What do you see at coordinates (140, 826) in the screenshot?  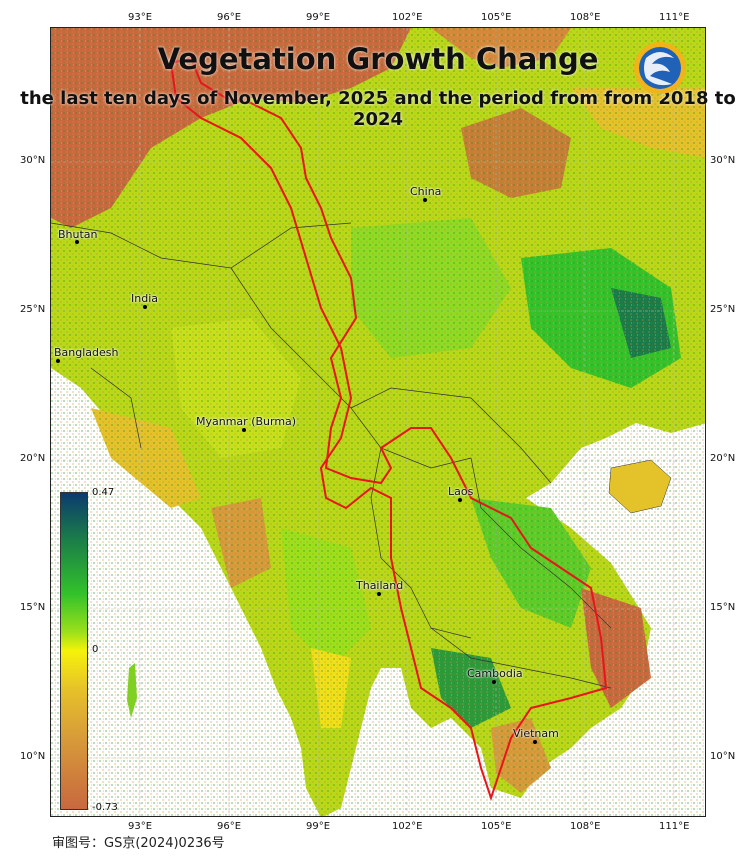 I see `lon-tick-bottom: 93°E` at bounding box center [140, 826].